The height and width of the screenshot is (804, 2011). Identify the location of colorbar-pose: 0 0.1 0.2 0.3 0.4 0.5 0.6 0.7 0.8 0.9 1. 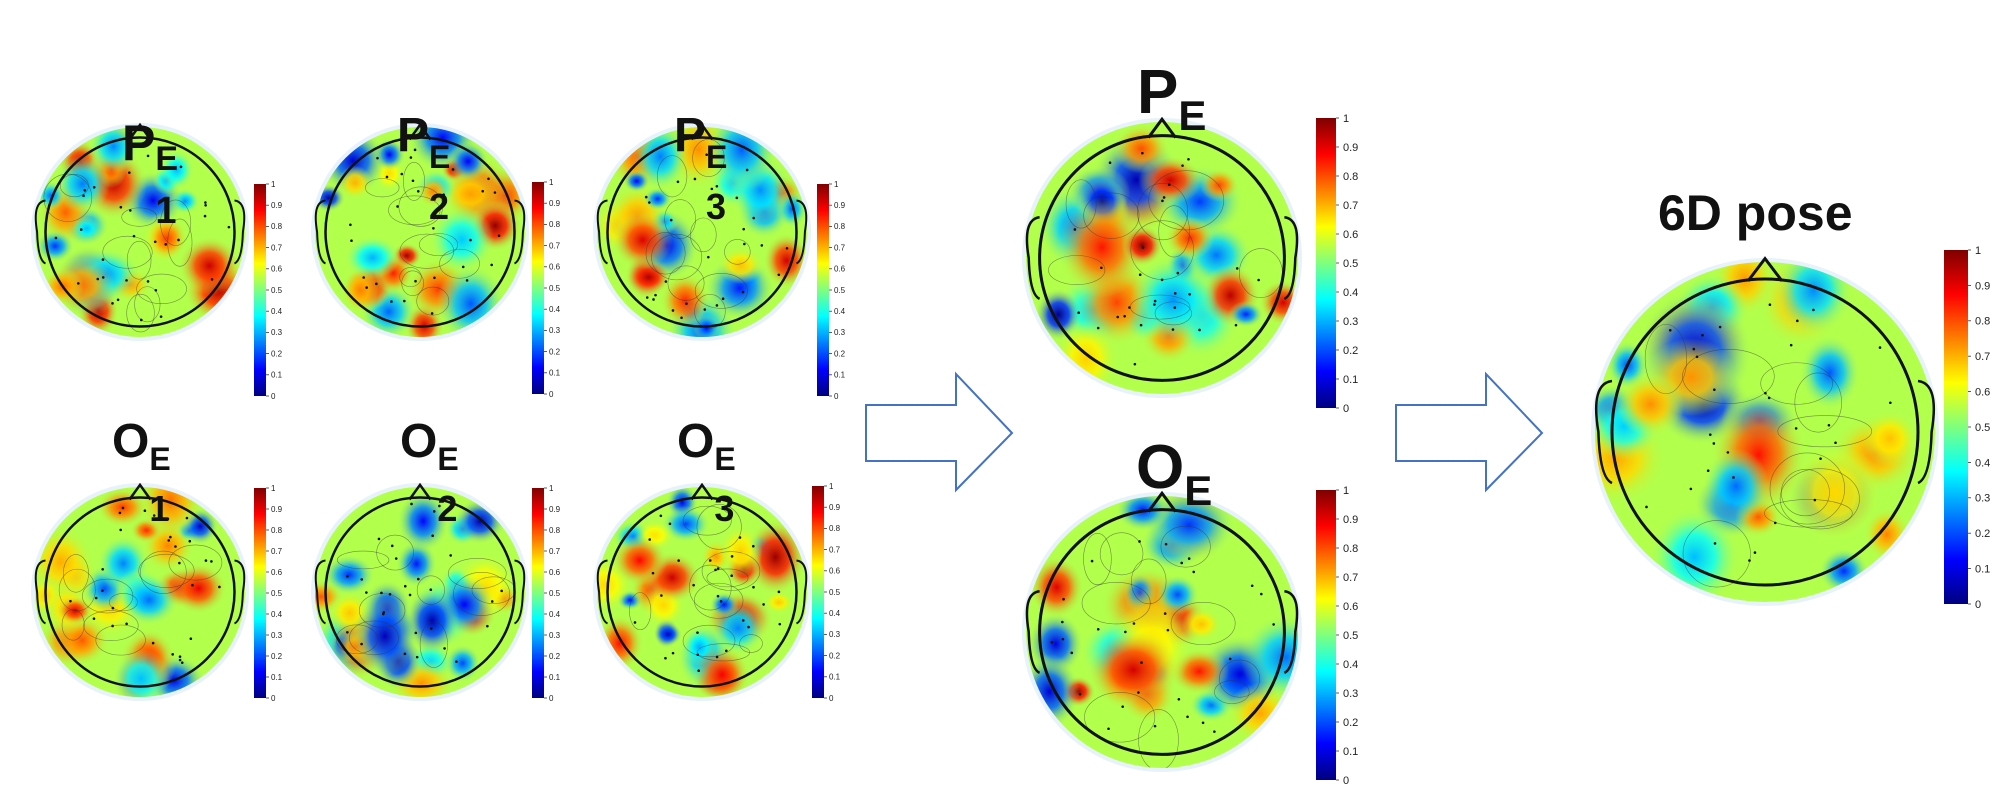
(1967, 428).